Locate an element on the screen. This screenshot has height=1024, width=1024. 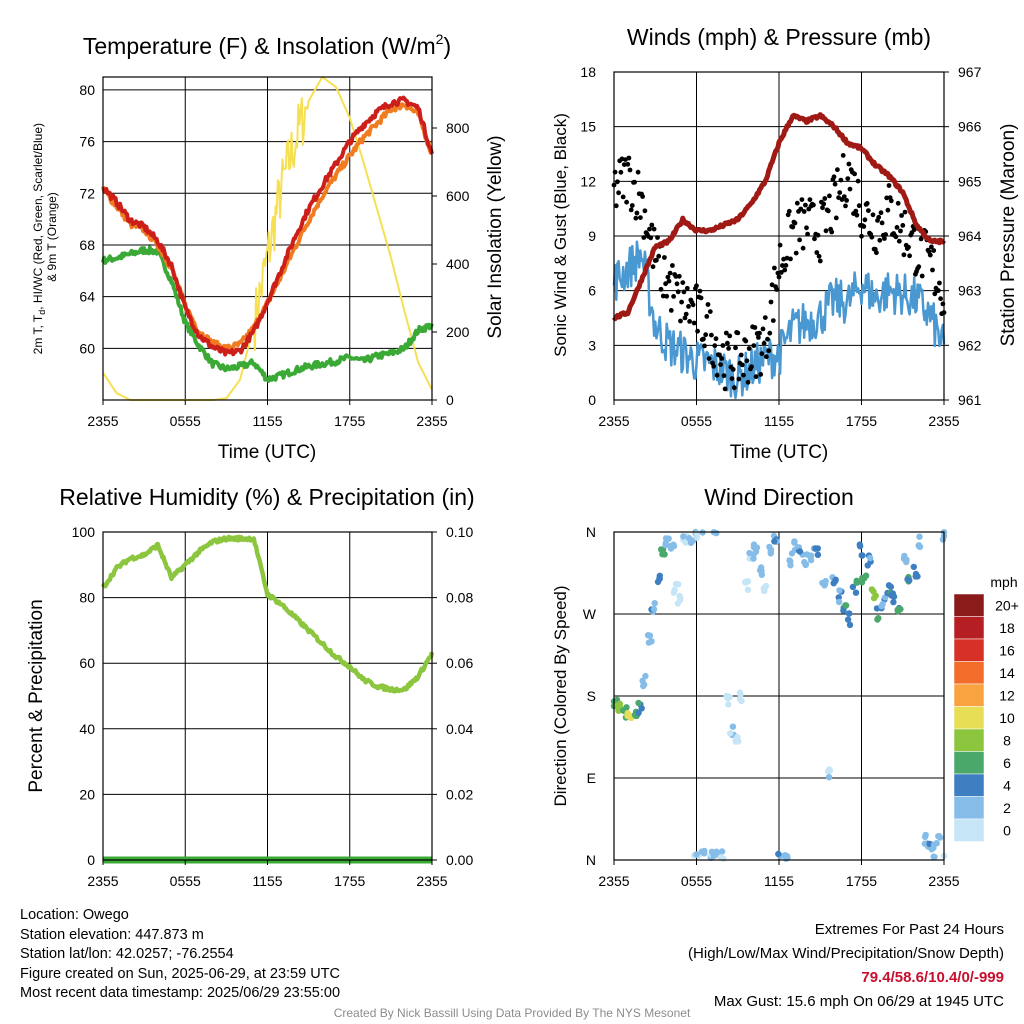
y-tick-label: 40 is located at coordinates (87, 729).